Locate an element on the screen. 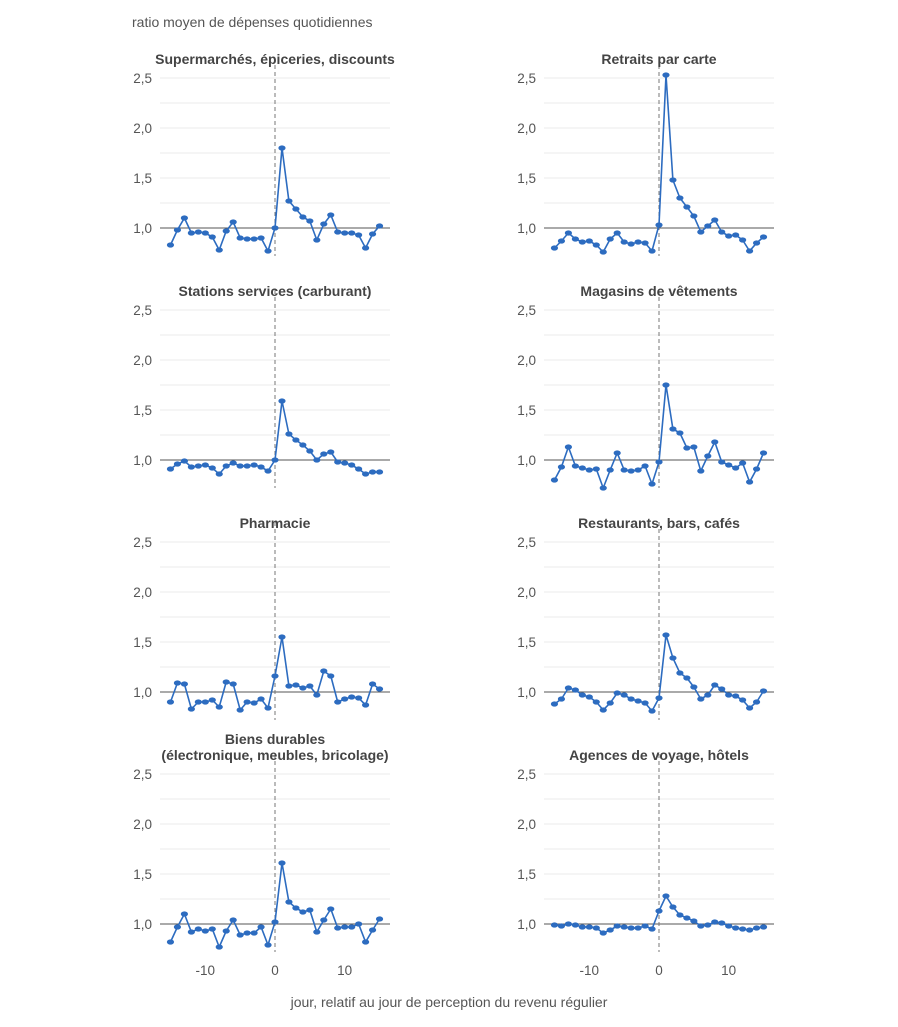 The width and height of the screenshot is (898, 1027). y-tick-label: 2,5 is located at coordinates (526, 774).